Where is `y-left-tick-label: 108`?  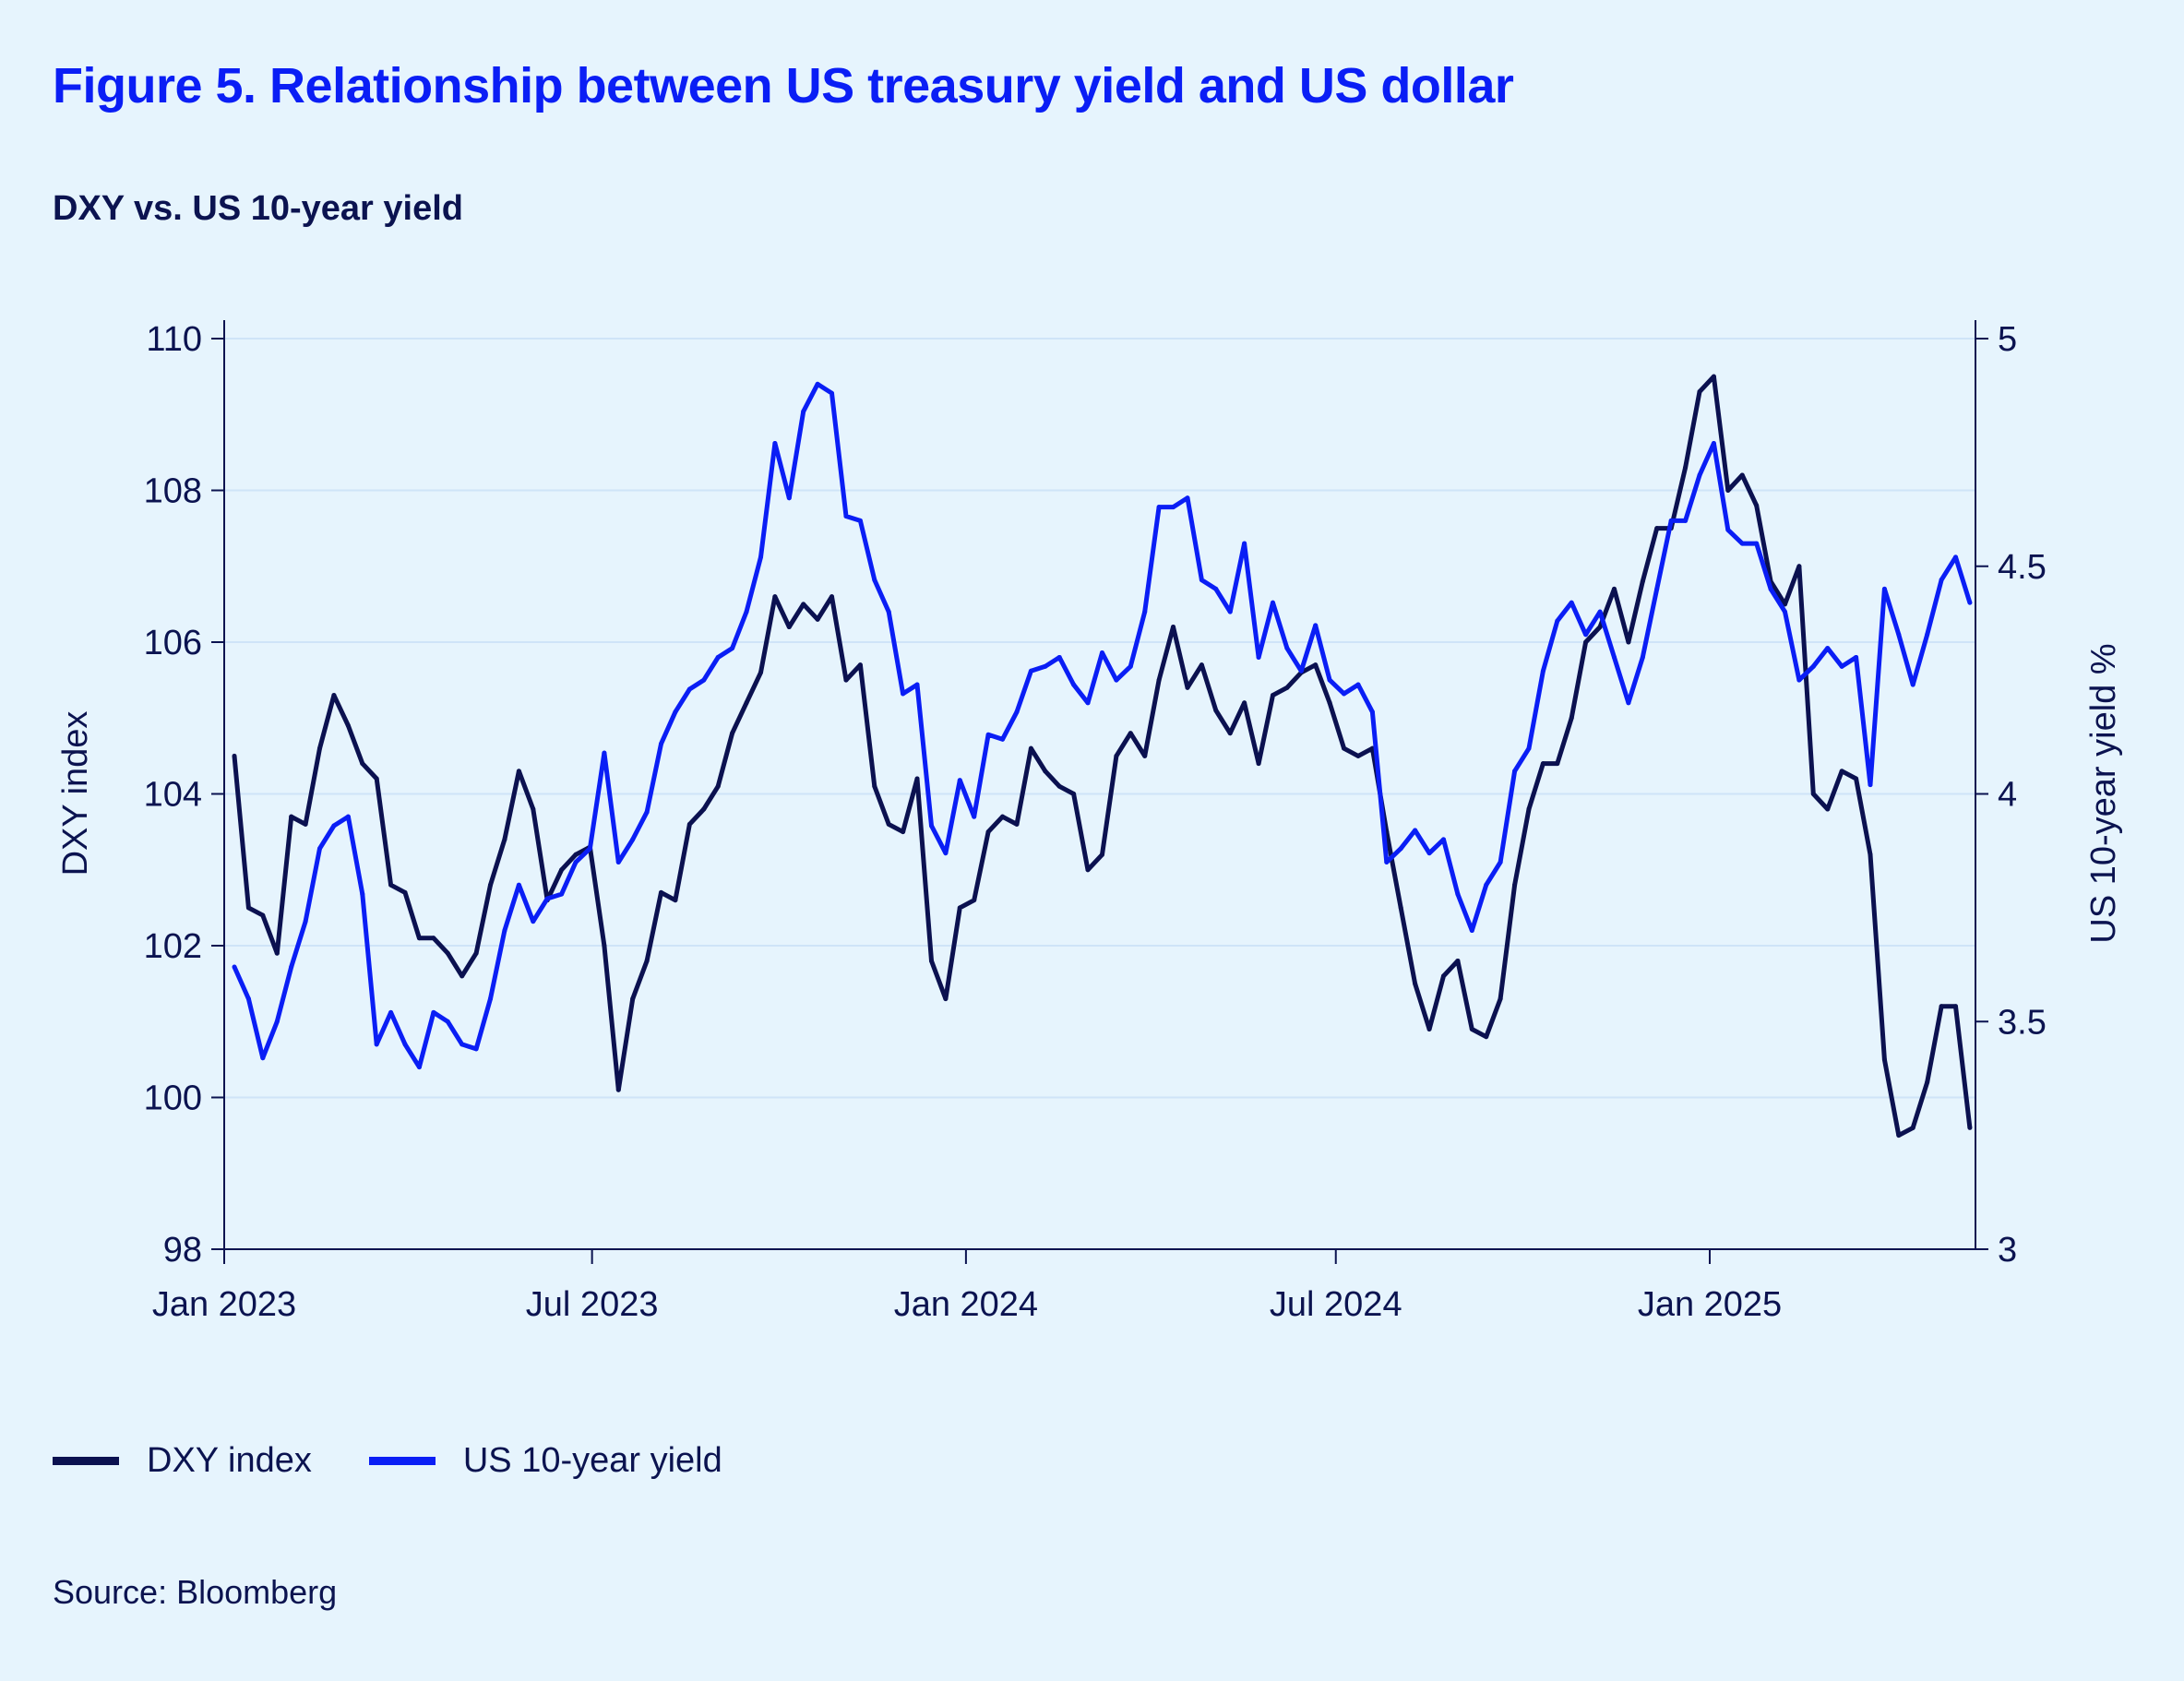 y-left-tick-label: 108 is located at coordinates (173, 491).